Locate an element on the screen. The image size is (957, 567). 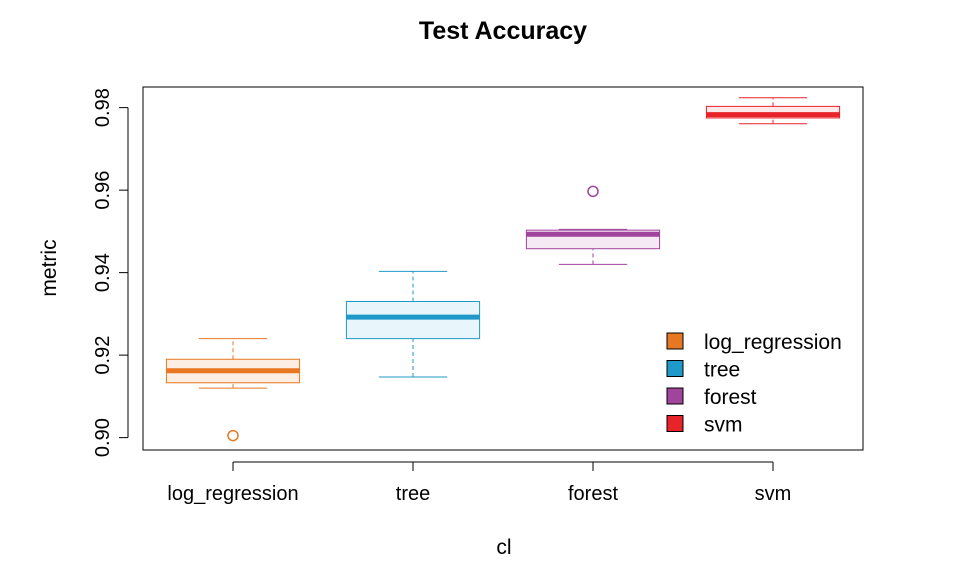
box-iqr is located at coordinates (413, 320).